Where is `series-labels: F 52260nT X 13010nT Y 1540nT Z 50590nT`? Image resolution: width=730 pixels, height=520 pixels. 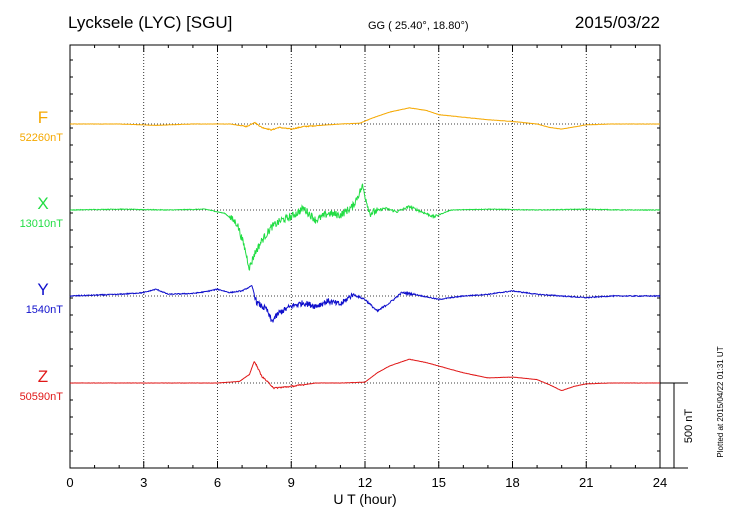 series-labels: F 52260nT X 13010nT Y 1540nT Z 50590nT is located at coordinates (42, 255).